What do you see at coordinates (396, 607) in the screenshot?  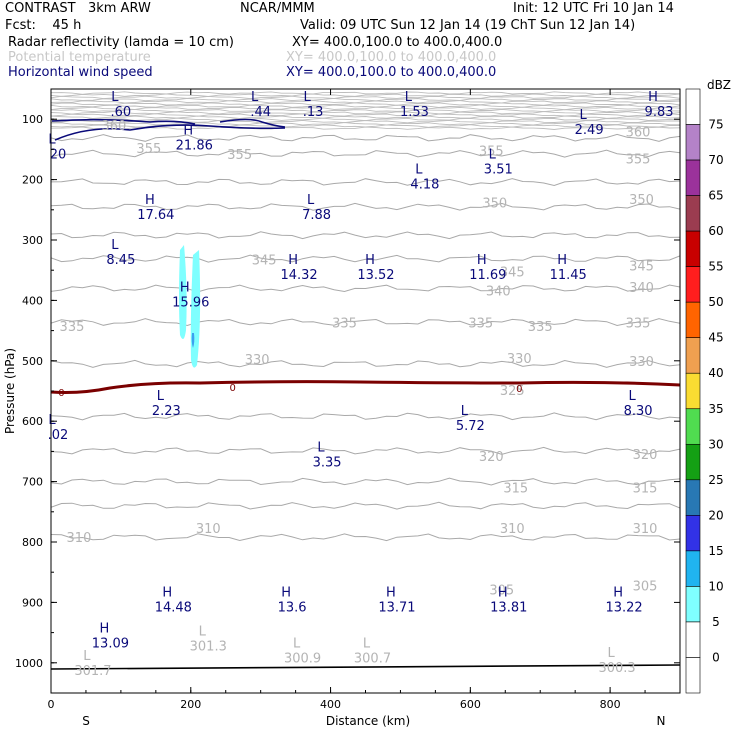 I see `wind-extremum-value: 13.71` at bounding box center [396, 607].